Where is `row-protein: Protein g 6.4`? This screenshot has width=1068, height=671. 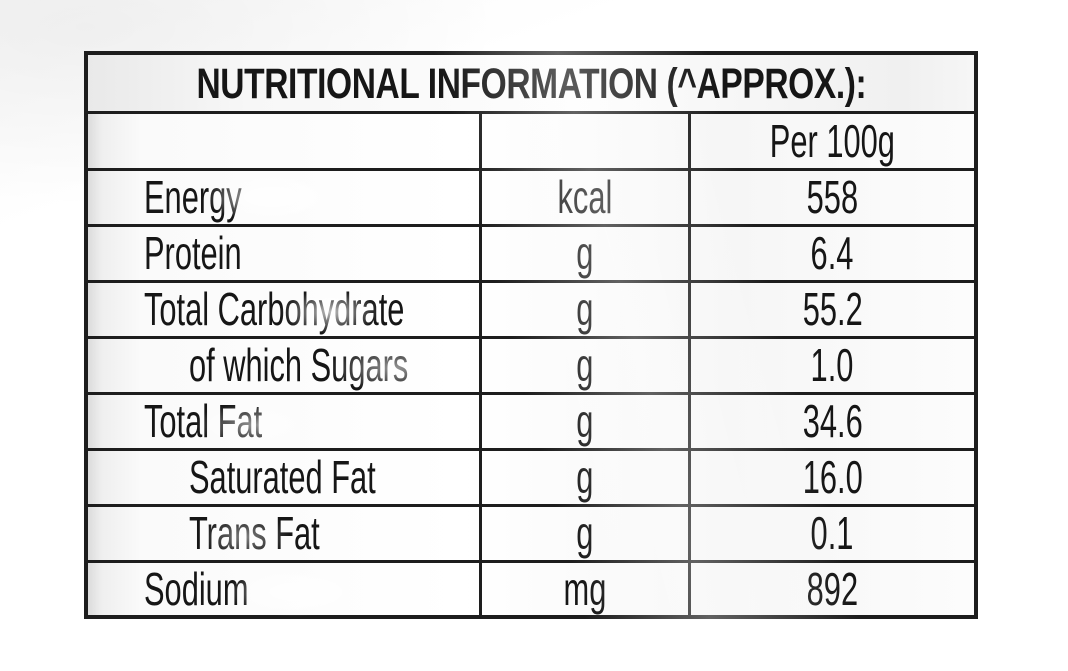 row-protein: Protein g 6.4 is located at coordinates (531, 253).